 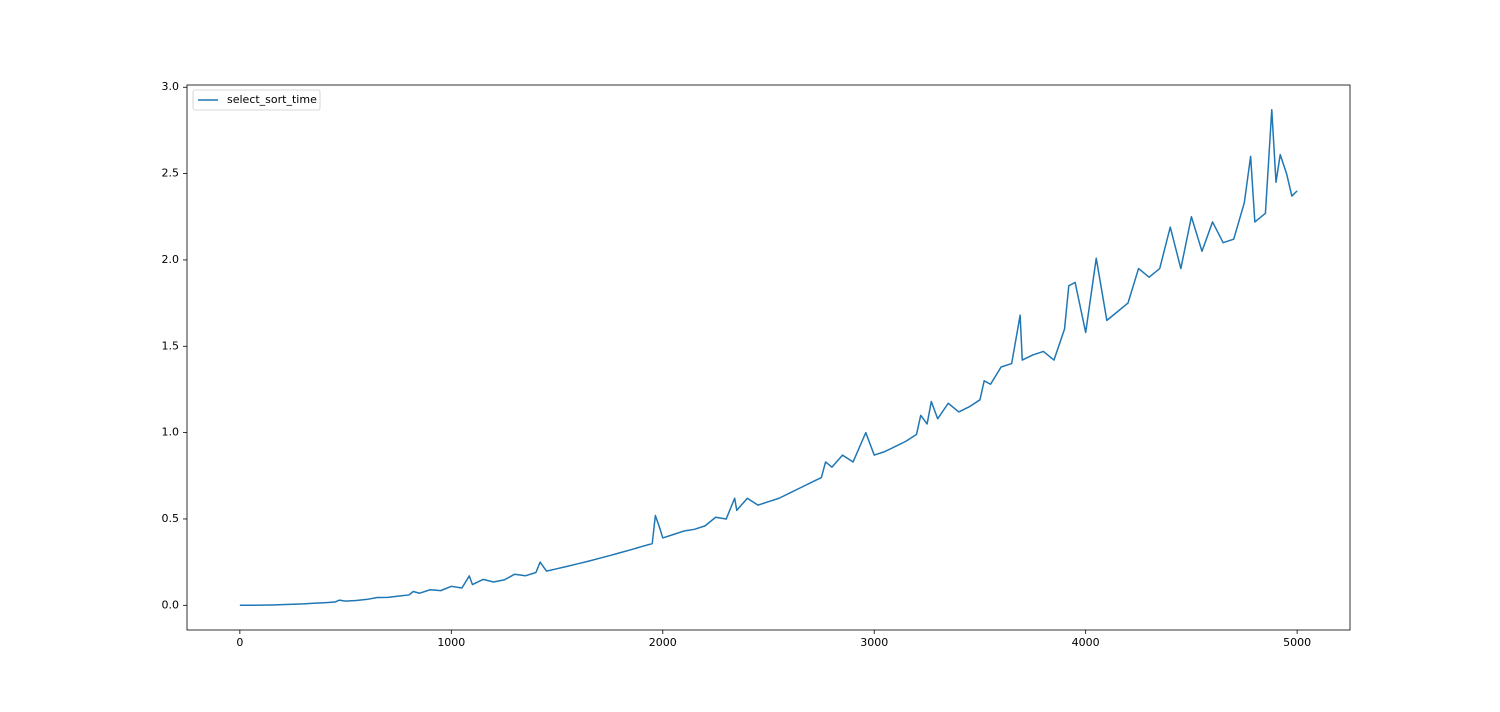 I want to click on legend-box, so click(x=256, y=100).